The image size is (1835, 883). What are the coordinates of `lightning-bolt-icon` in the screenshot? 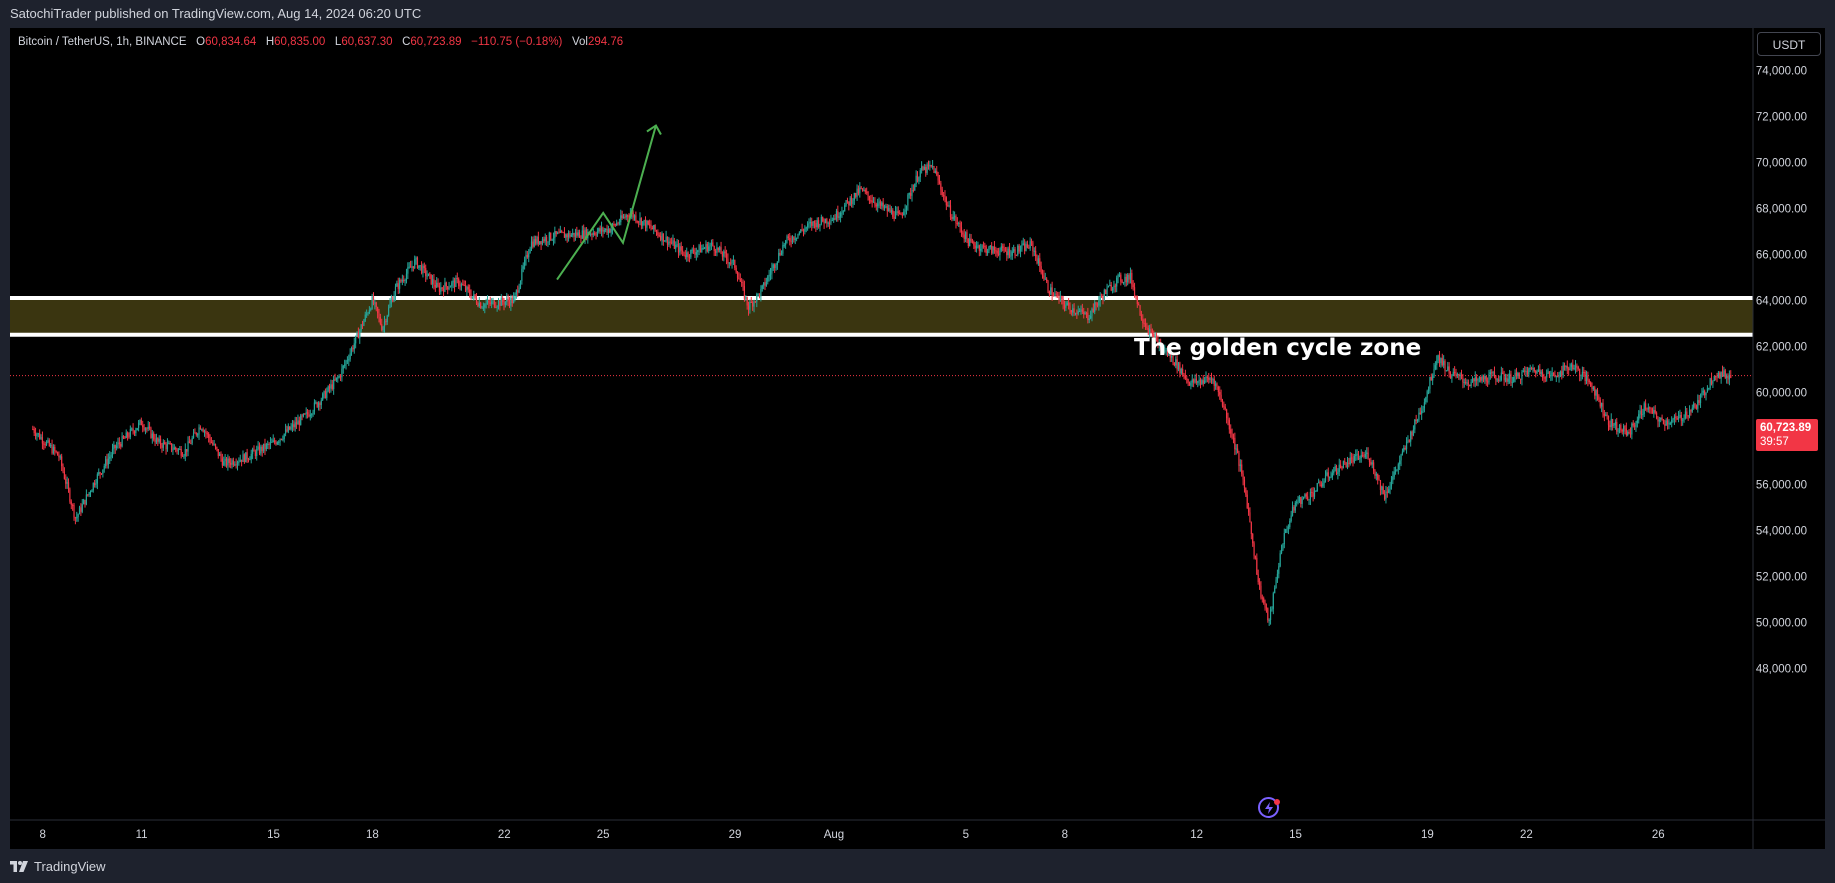 It's located at (1268, 807).